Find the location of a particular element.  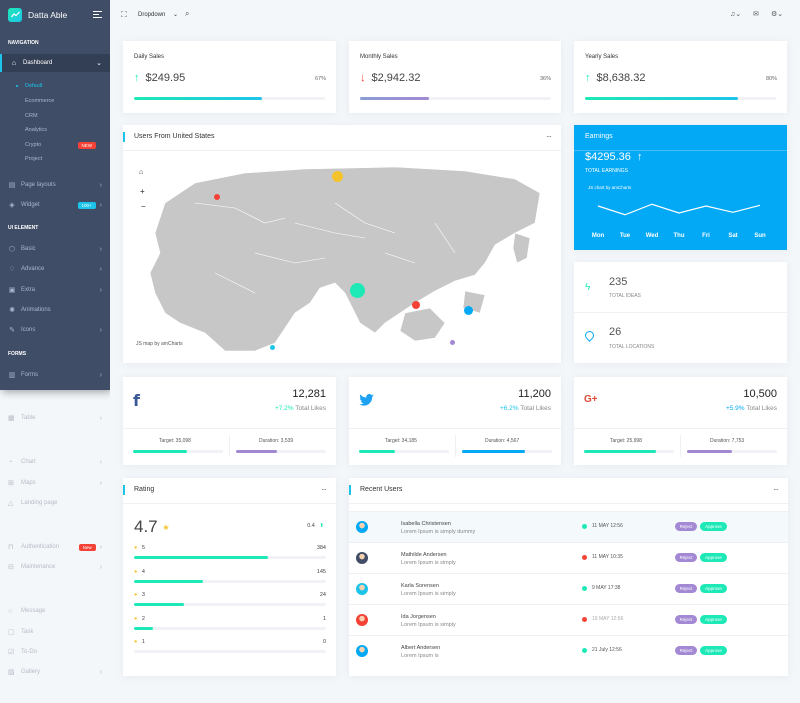

sidebar-sub-crypto: Crypto NEW is located at coordinates (55, 145).